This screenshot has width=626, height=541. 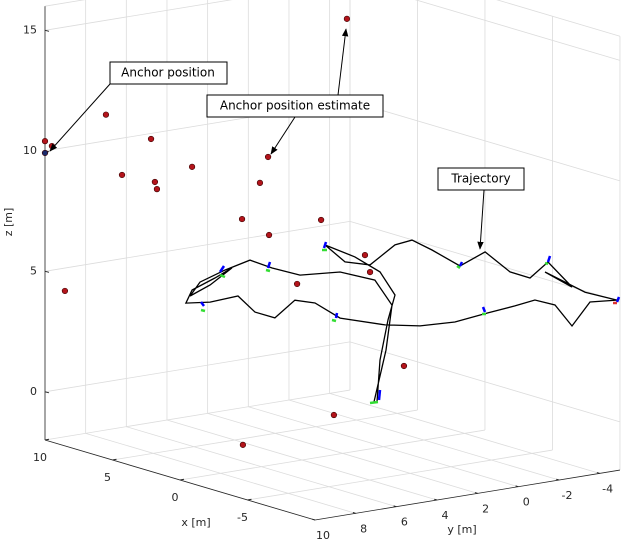 I want to click on y-tick-label: 6, so click(x=404, y=522).